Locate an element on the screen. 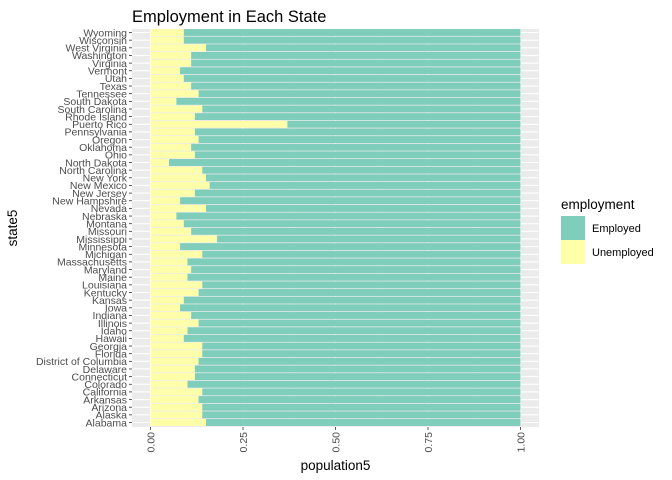 Image resolution: width=672 pixels, height=480 pixels. x-tick-label: 0.50 is located at coordinates (336, 442).